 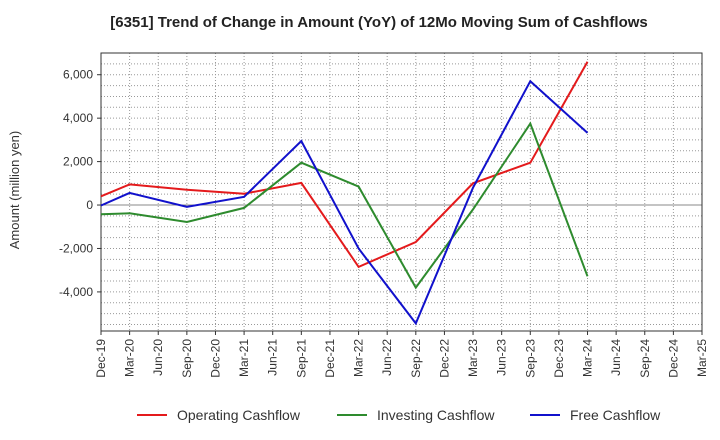 I want to click on x-tick-label: Dec-21, so click(x=330, y=358).